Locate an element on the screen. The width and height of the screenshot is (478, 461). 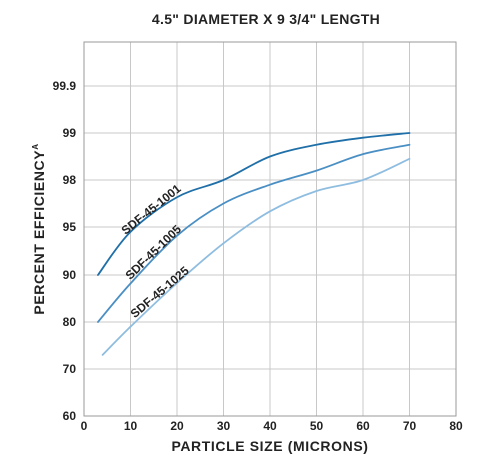
x-tick-label: 0 is located at coordinates (84, 426).